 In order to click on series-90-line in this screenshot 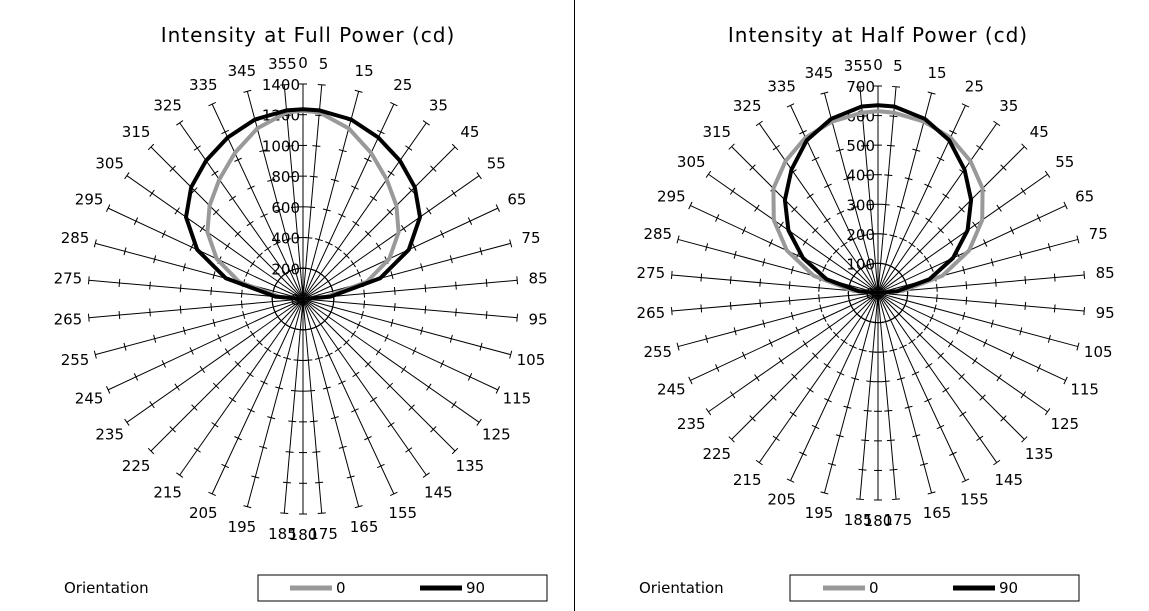, I will do `click(303, 204)`.